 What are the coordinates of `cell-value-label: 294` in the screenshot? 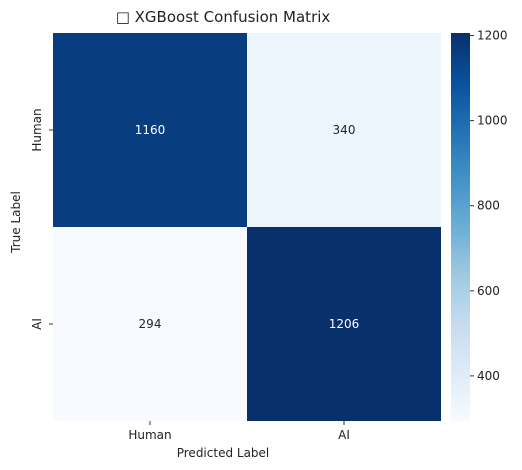 It's located at (150, 324).